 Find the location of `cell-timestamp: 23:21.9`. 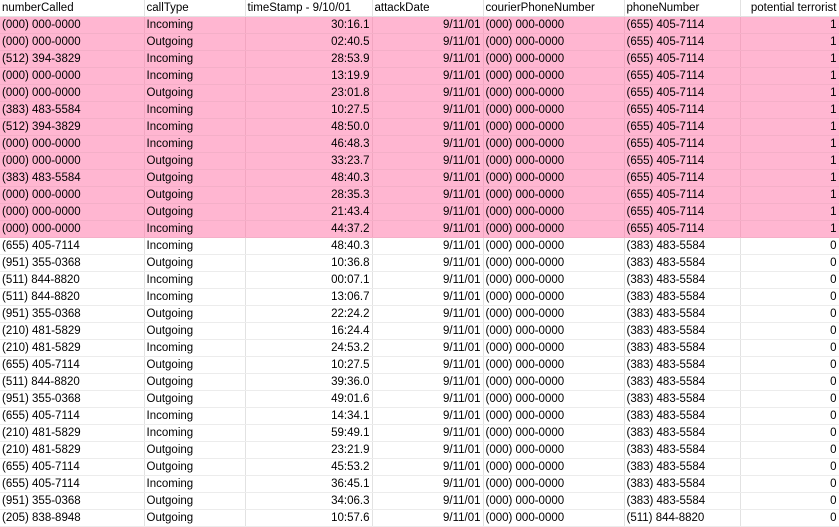

cell-timestamp: 23:21.9 is located at coordinates (309, 450).